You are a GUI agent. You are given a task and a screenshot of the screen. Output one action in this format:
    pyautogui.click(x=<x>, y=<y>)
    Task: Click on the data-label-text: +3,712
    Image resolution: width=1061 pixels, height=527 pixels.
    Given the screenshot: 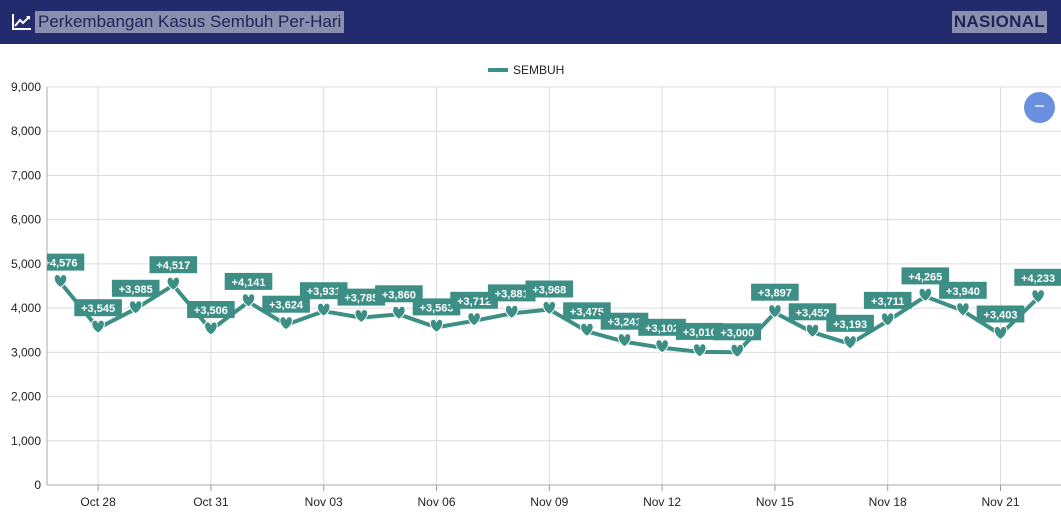 What is the action you would take?
    pyautogui.click(x=474, y=302)
    